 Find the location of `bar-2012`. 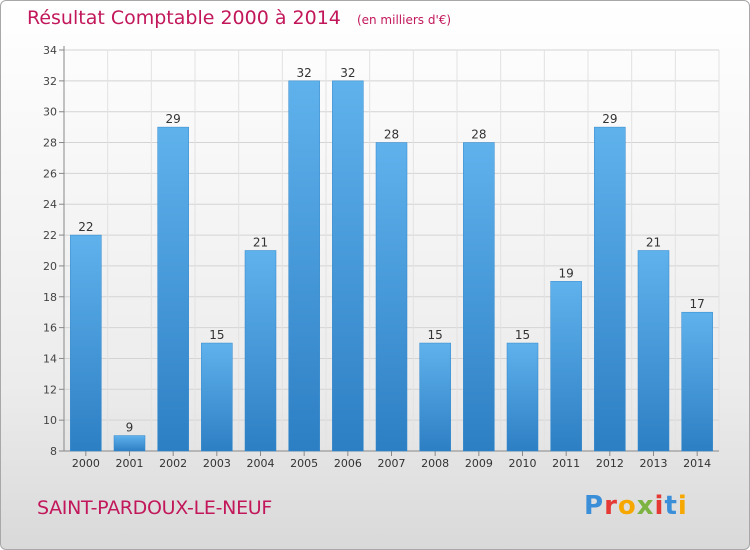

bar-2012 is located at coordinates (610, 289).